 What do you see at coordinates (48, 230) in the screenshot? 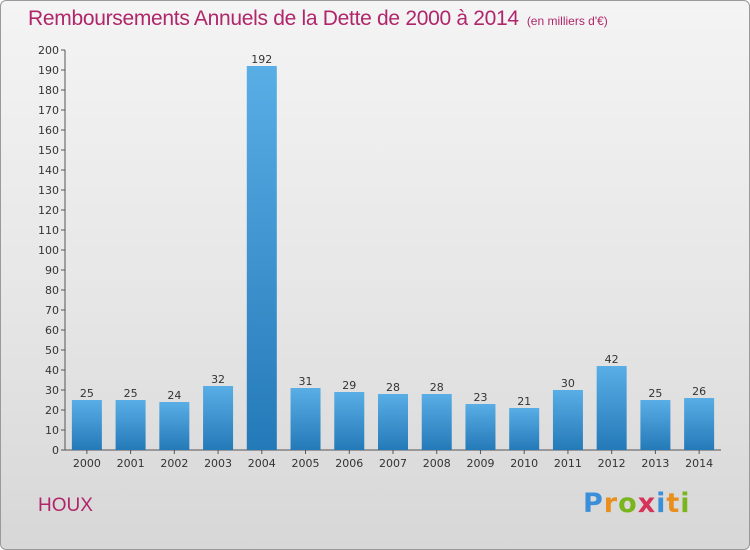
I see `y-tick-label: 110` at bounding box center [48, 230].